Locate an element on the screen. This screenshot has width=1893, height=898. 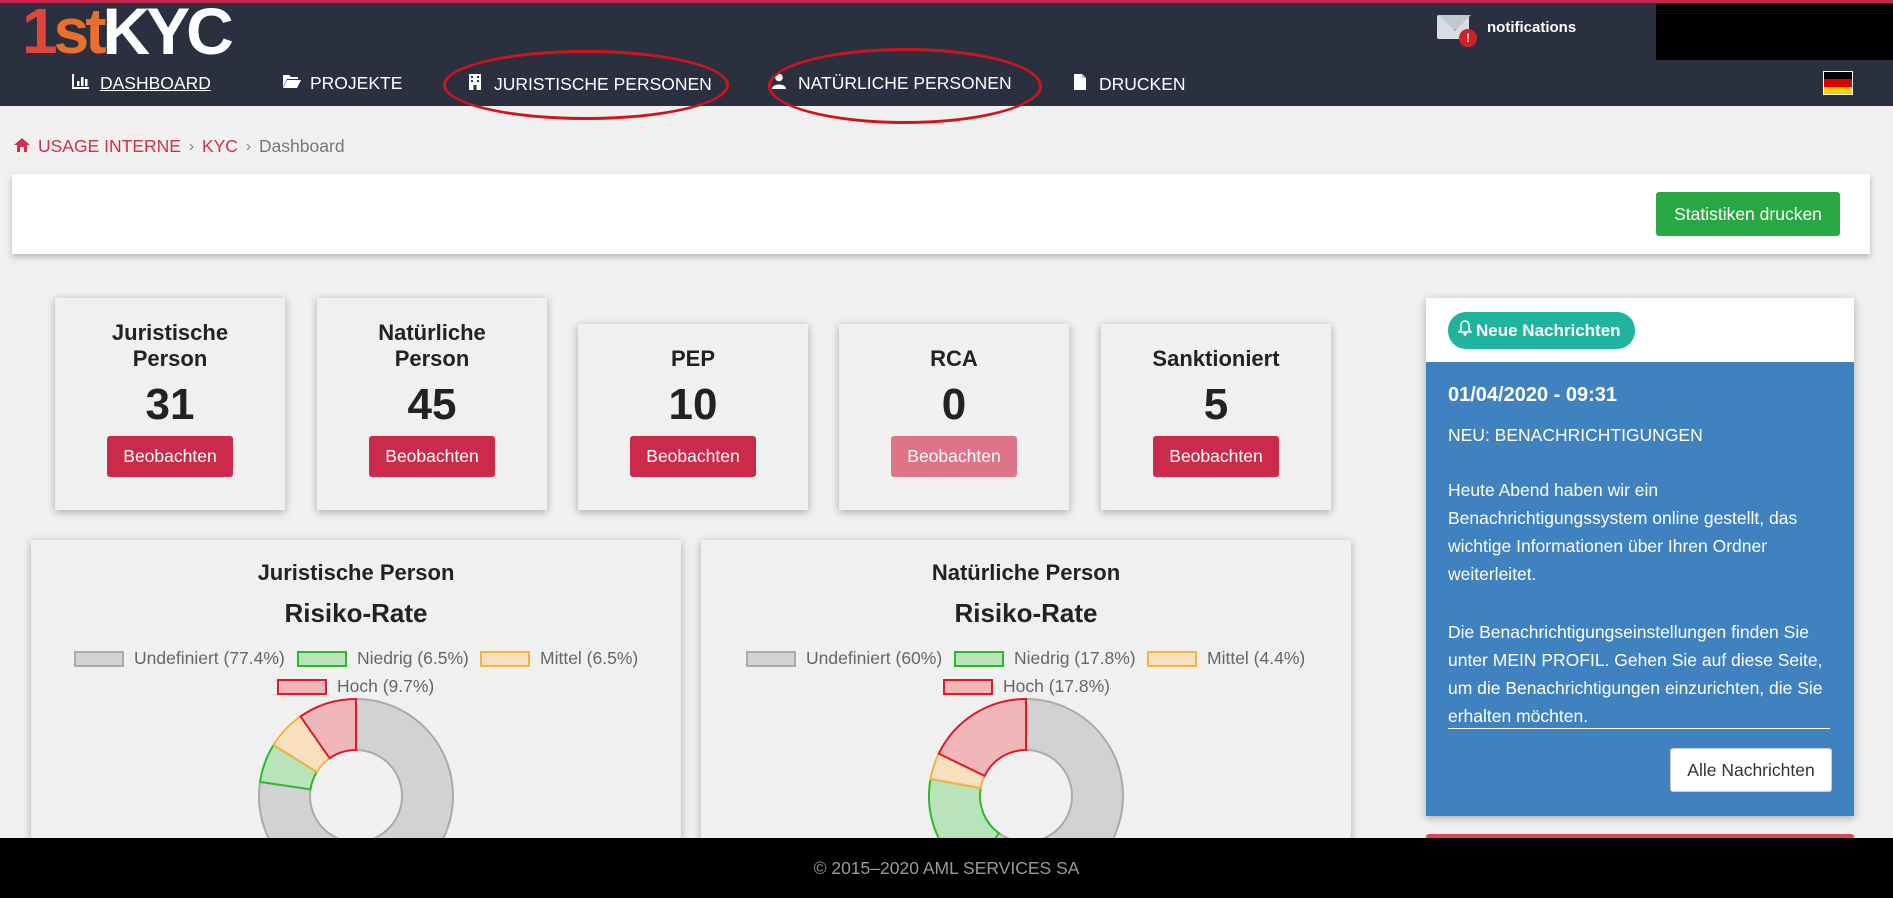
user-icon is located at coordinates (779, 83).